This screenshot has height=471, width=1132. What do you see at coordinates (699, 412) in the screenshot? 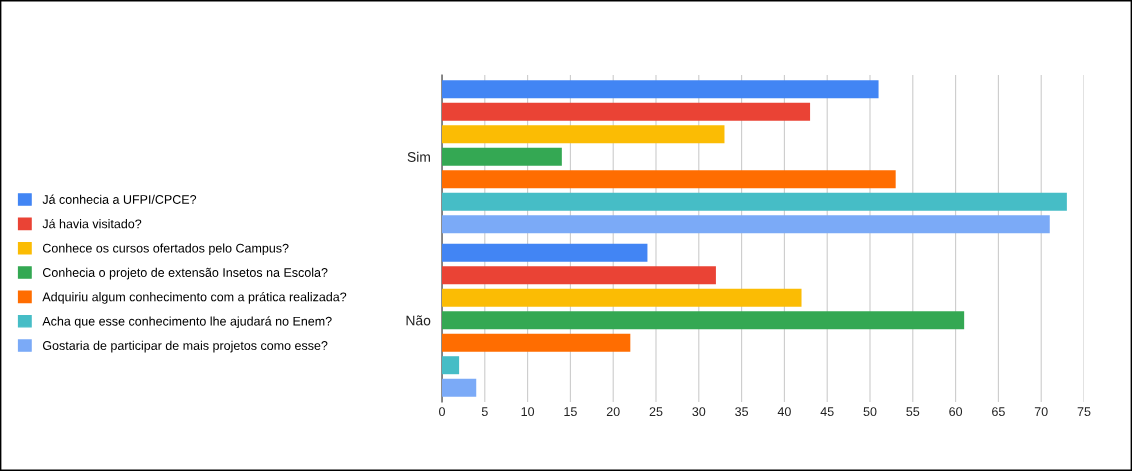
I see `x-tick-label: 30` at bounding box center [699, 412].